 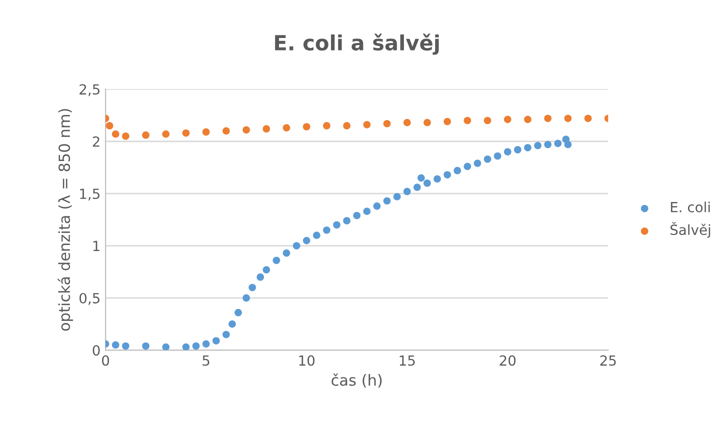 I want to click on x-tick-label: 15, so click(x=407, y=360).